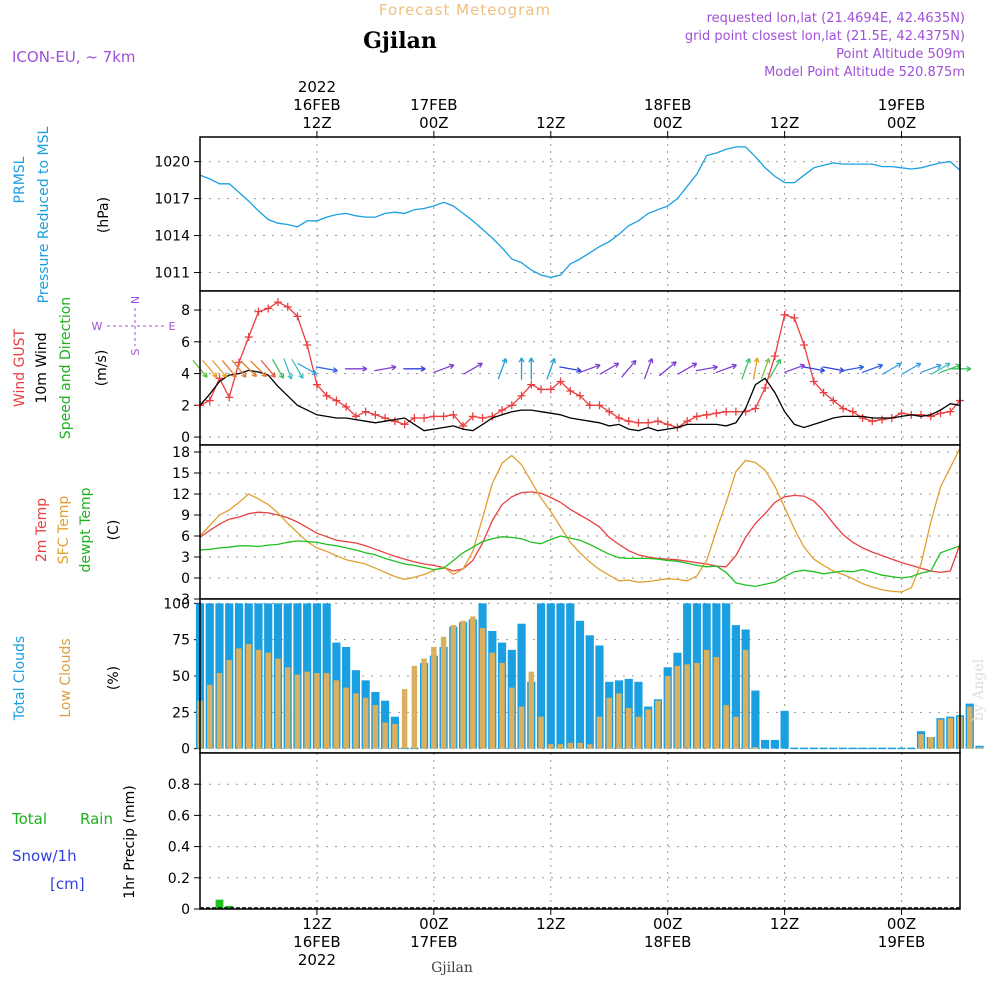 The height and width of the screenshot is (1004, 1000). What do you see at coordinates (179, 816) in the screenshot?
I see `precipitation-ytick-label: 0.6` at bounding box center [179, 816].